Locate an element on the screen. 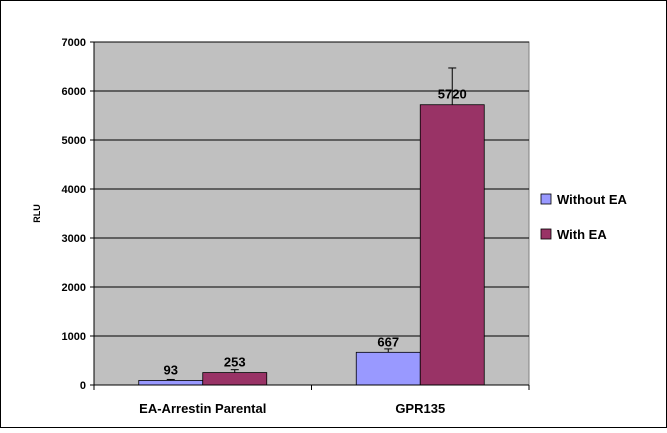 This screenshot has width=667, height=433. y-tick-label: 6000 is located at coordinates (74, 92).